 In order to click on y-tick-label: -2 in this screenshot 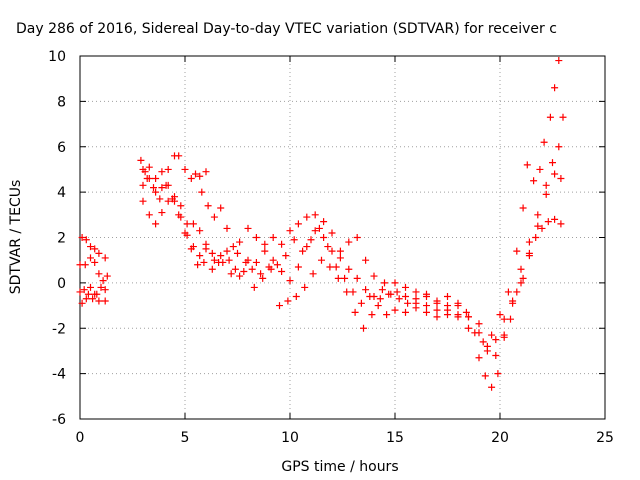, I will do `click(59, 329)`.